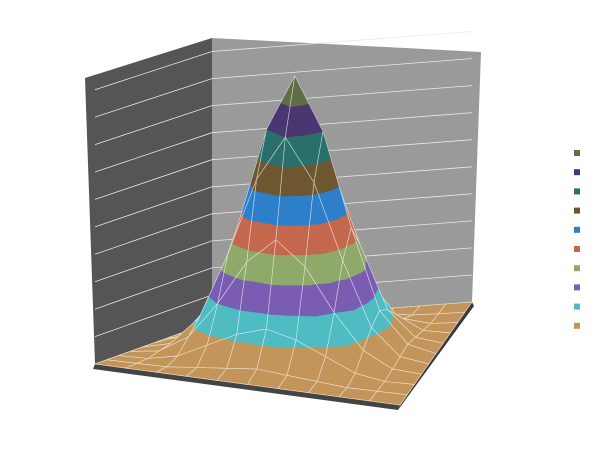  What do you see at coordinates (388, 398) in the screenshot?
I see `surface-mesh` at bounding box center [388, 398].